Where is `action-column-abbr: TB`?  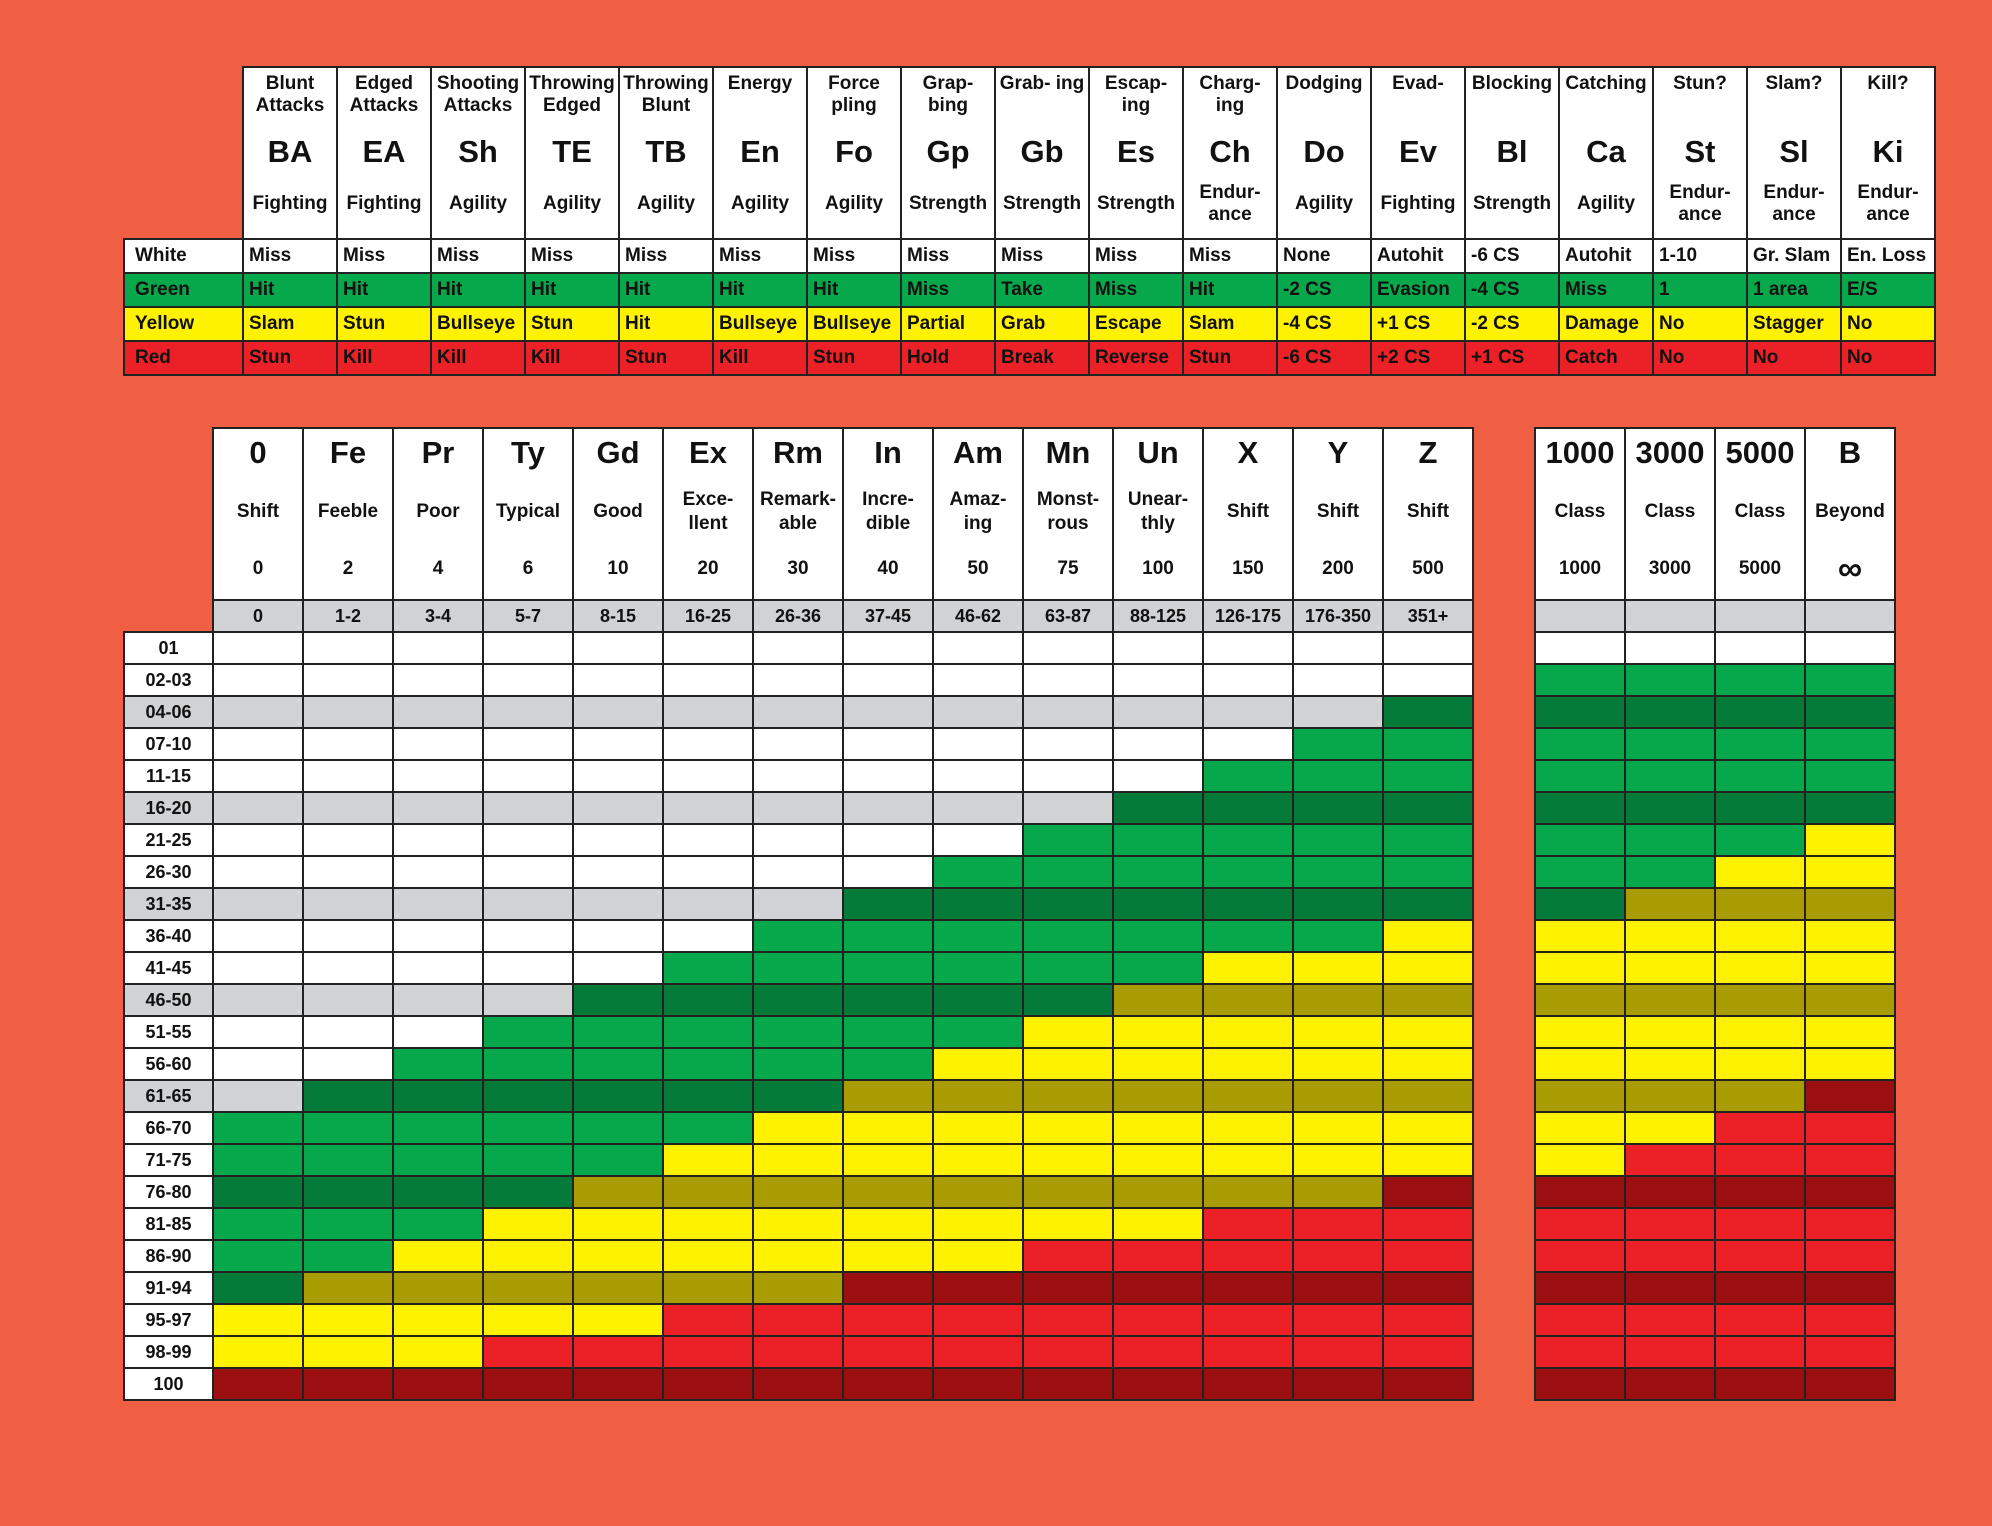
action-column-abbr: TB is located at coordinates (666, 151).